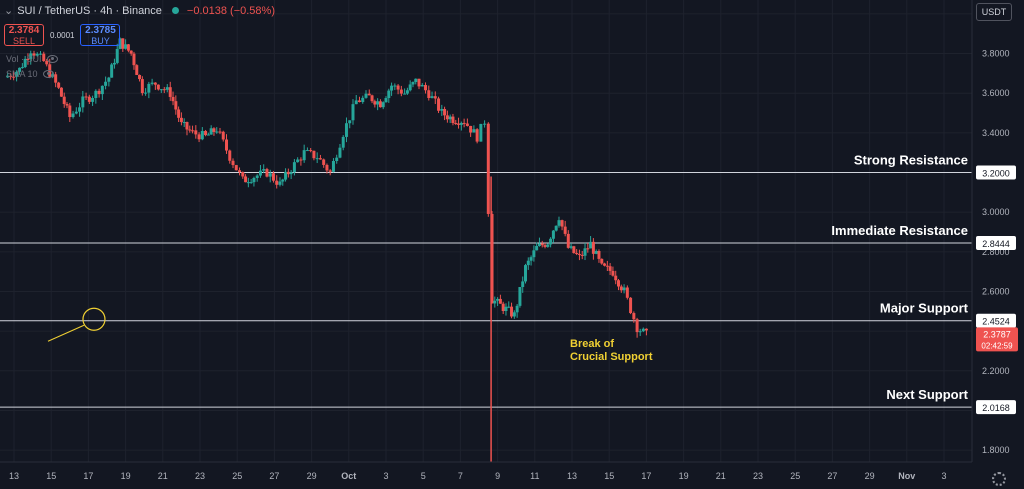 The width and height of the screenshot is (1024, 489). What do you see at coordinates (89, 10) in the screenshot?
I see `symbol-title: SUI / TetherUS · 4h · Binance` at bounding box center [89, 10].